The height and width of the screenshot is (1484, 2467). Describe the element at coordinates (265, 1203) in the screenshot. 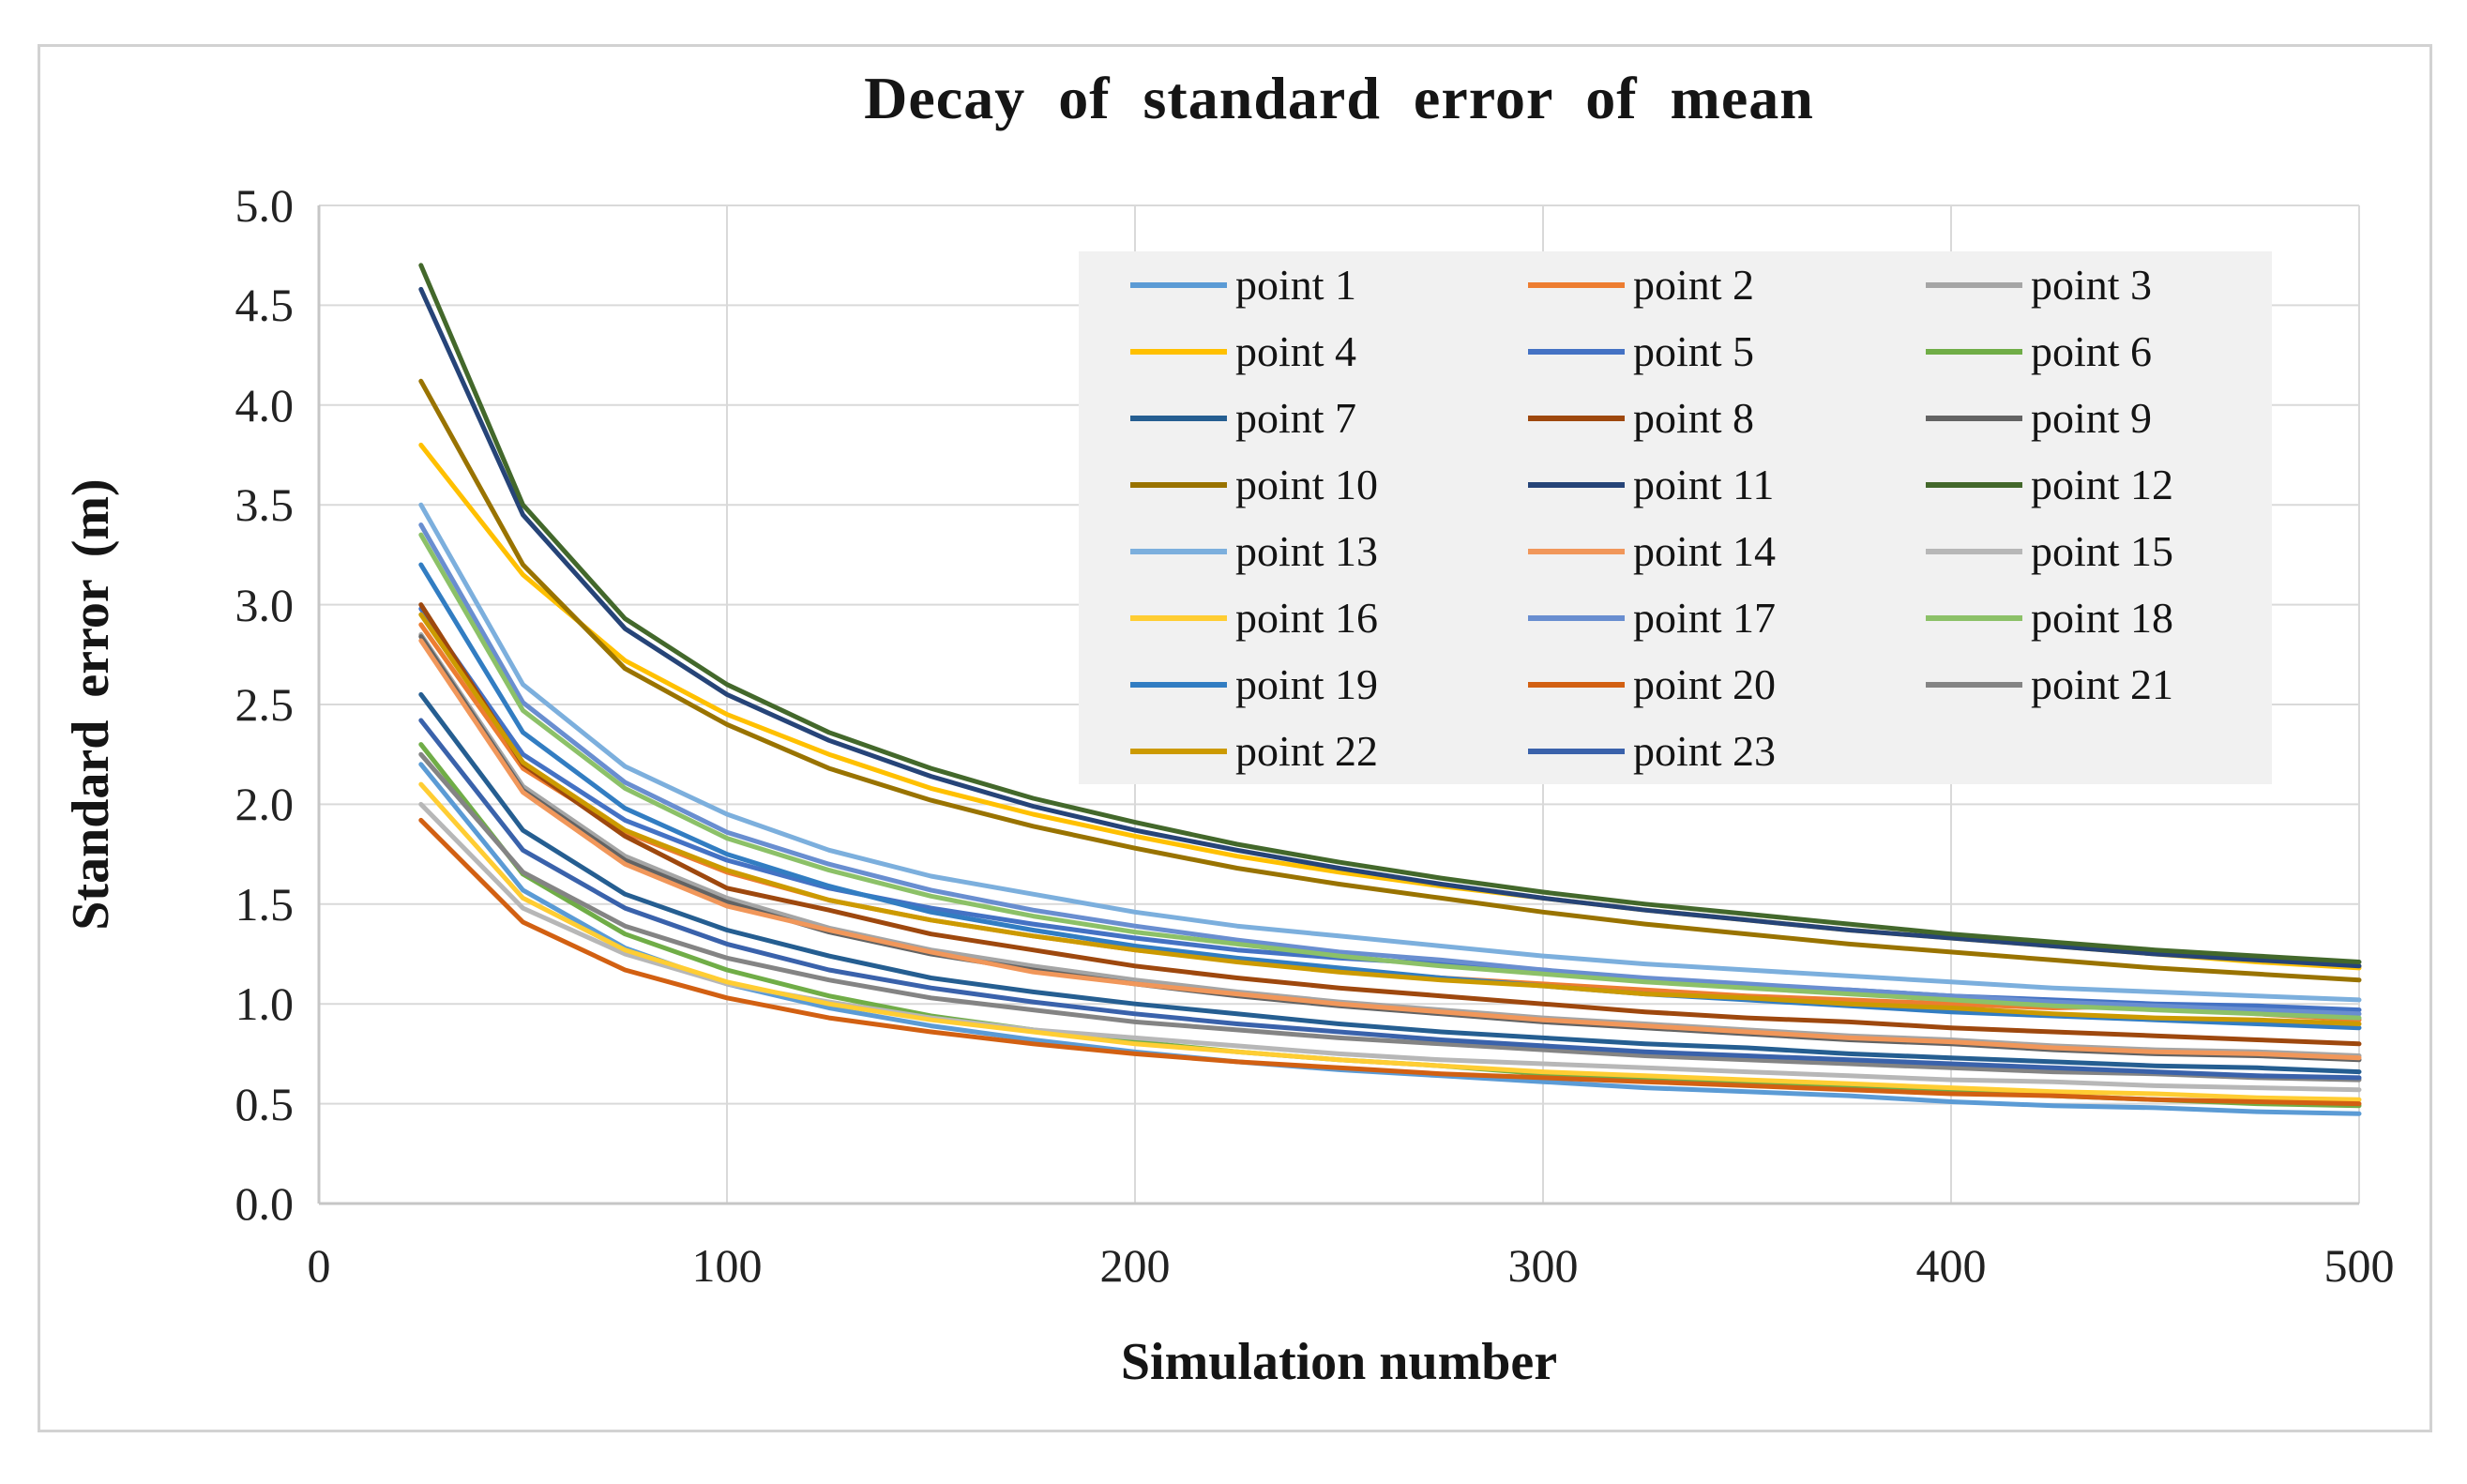

I see `y-tick-label: 0.0` at that location.